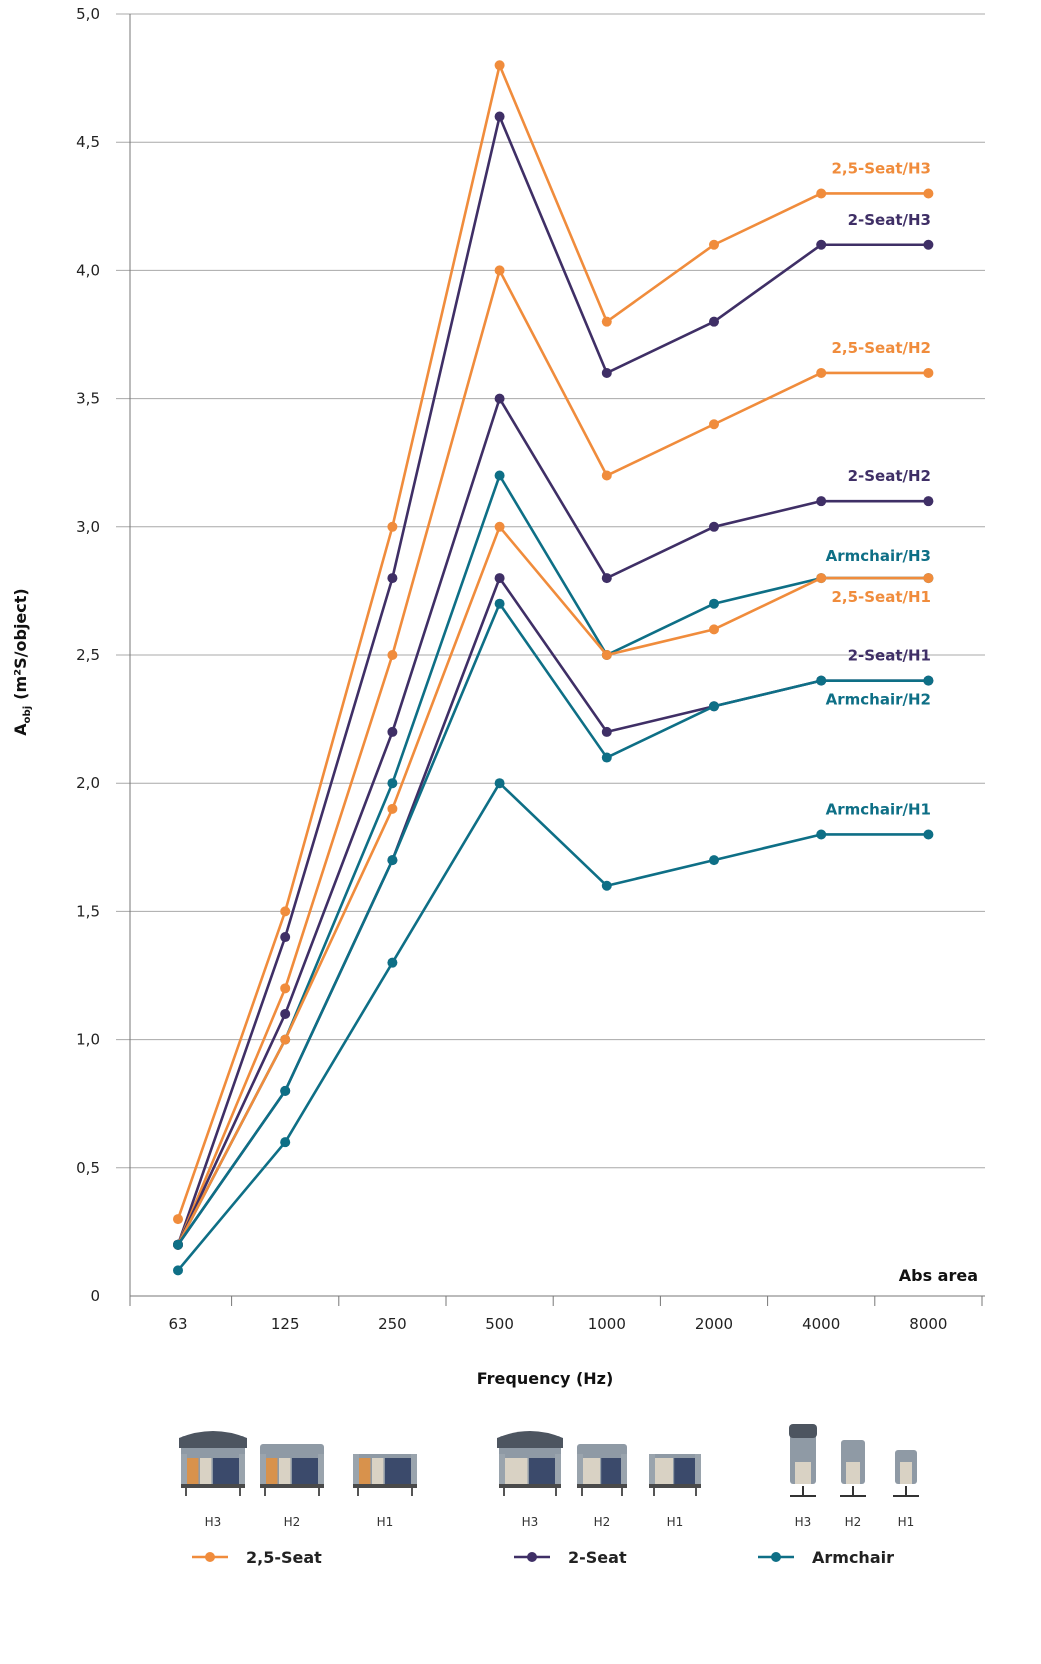 This screenshot has width=1041, height=1664. What do you see at coordinates (878, 700) in the screenshot?
I see `series-label: Armchair/H2` at bounding box center [878, 700].